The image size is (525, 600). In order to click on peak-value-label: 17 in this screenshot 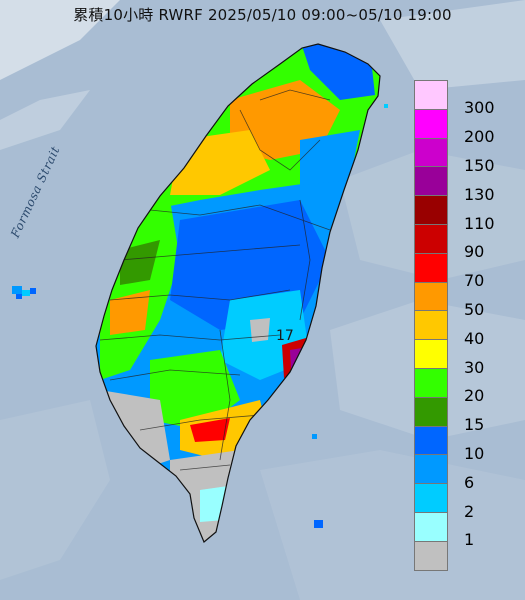, I will do `click(285, 336)`.